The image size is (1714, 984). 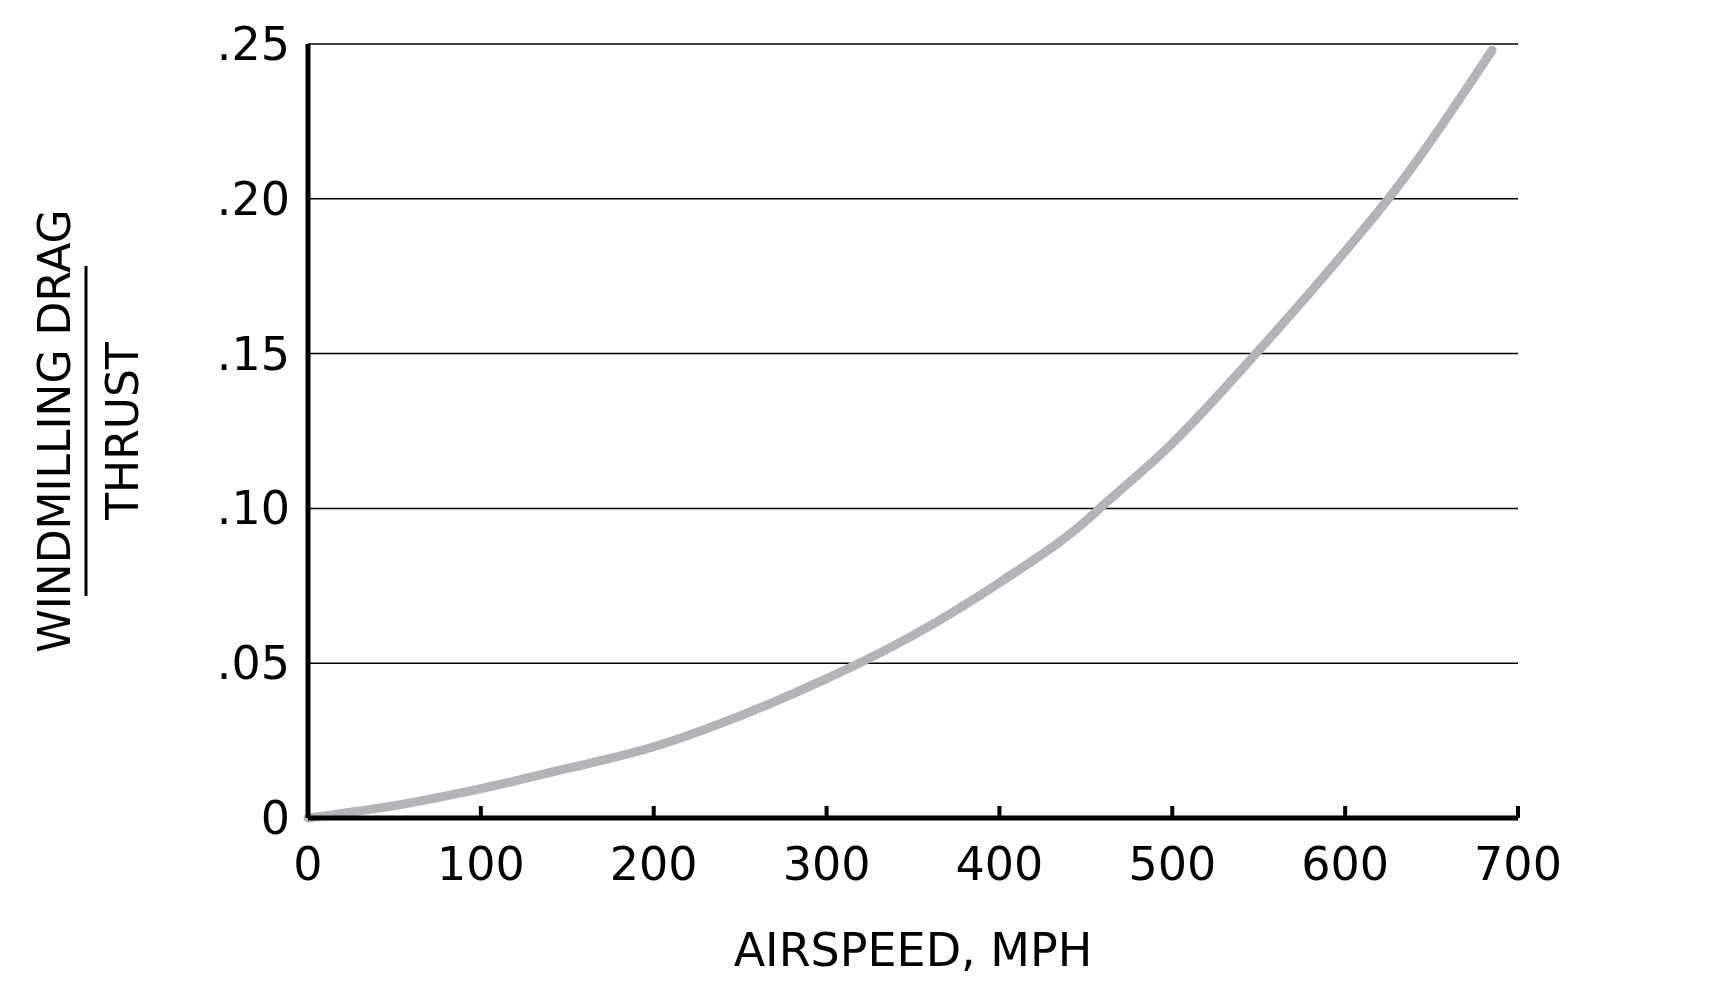 I want to click on x-tick-label: 700, so click(x=1518, y=864).